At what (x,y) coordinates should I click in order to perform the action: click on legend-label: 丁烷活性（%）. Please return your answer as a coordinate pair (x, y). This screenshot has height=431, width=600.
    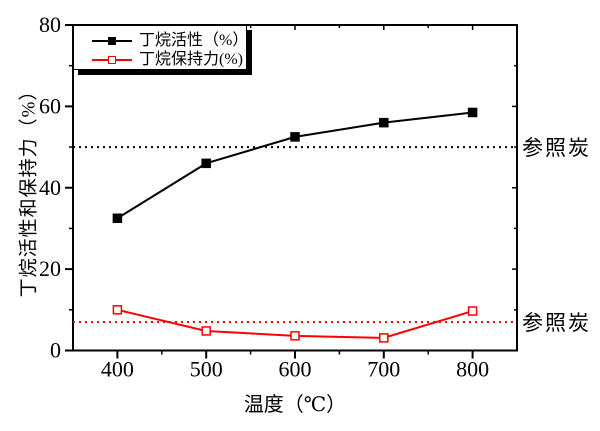
    Looking at the image, I should click on (194, 40).